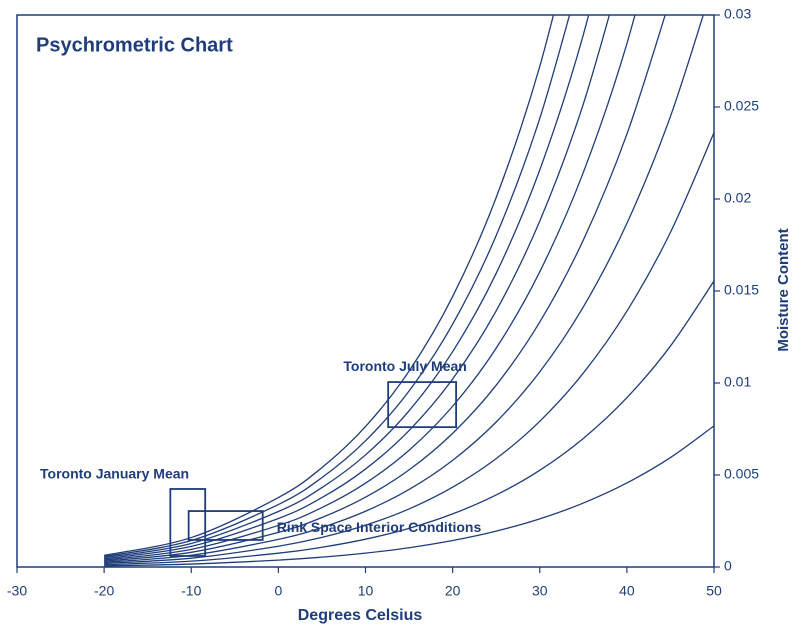 Image resolution: width=794 pixels, height=627 pixels. What do you see at coordinates (741, 290) in the screenshot?
I see `y-tick-label: 0.015` at bounding box center [741, 290].